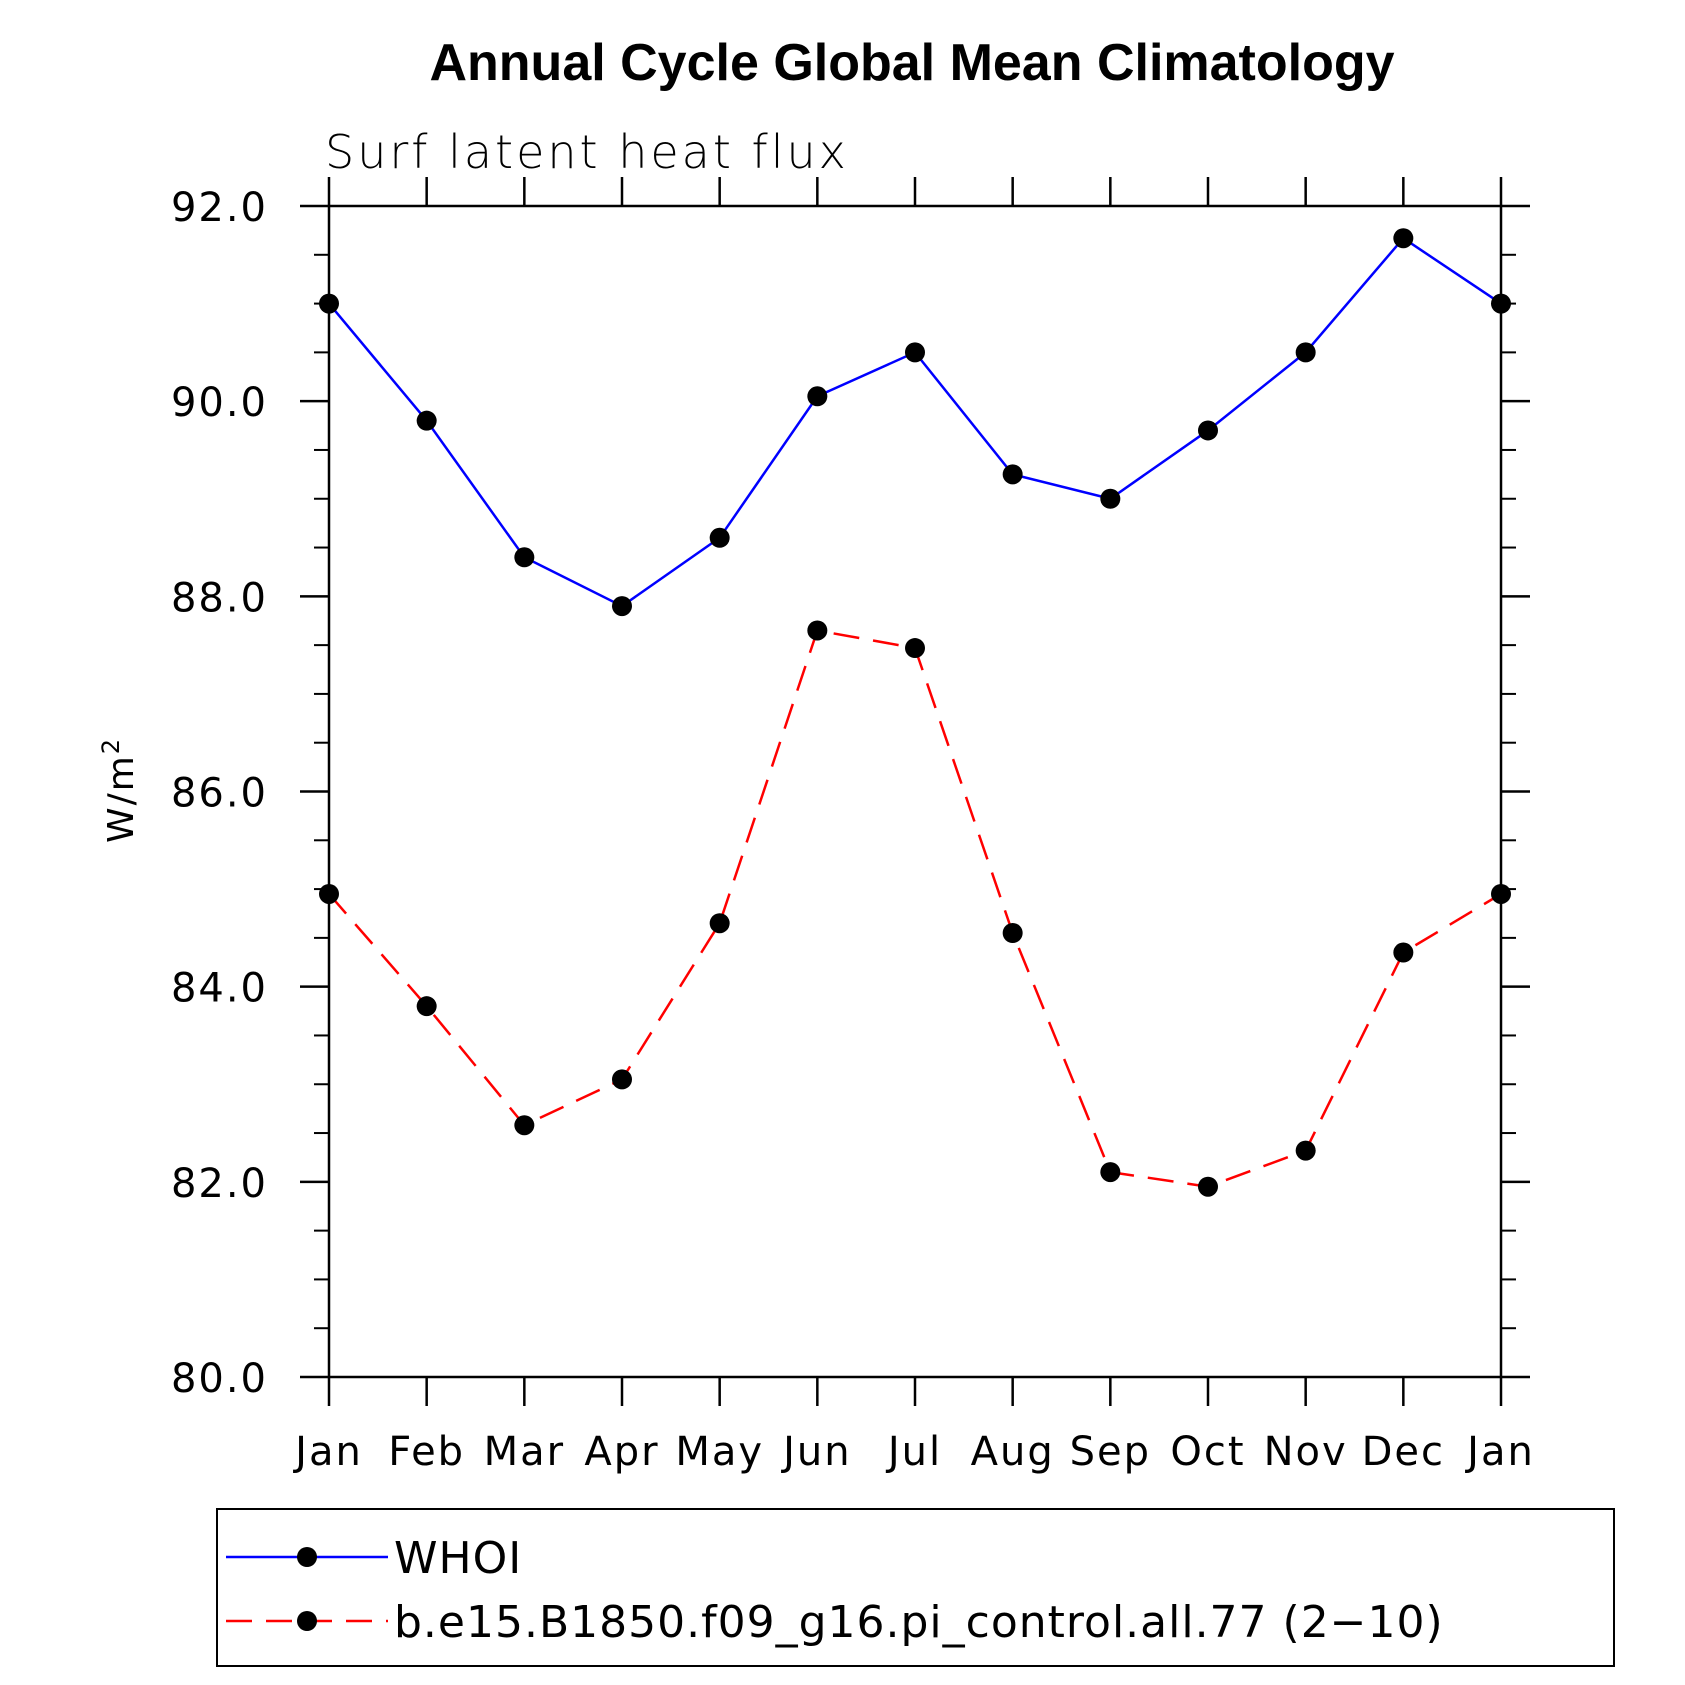 This screenshot has height=1685, width=1685. Describe the element at coordinates (219, 1184) in the screenshot. I see `y-tick-label: 82.0` at that location.